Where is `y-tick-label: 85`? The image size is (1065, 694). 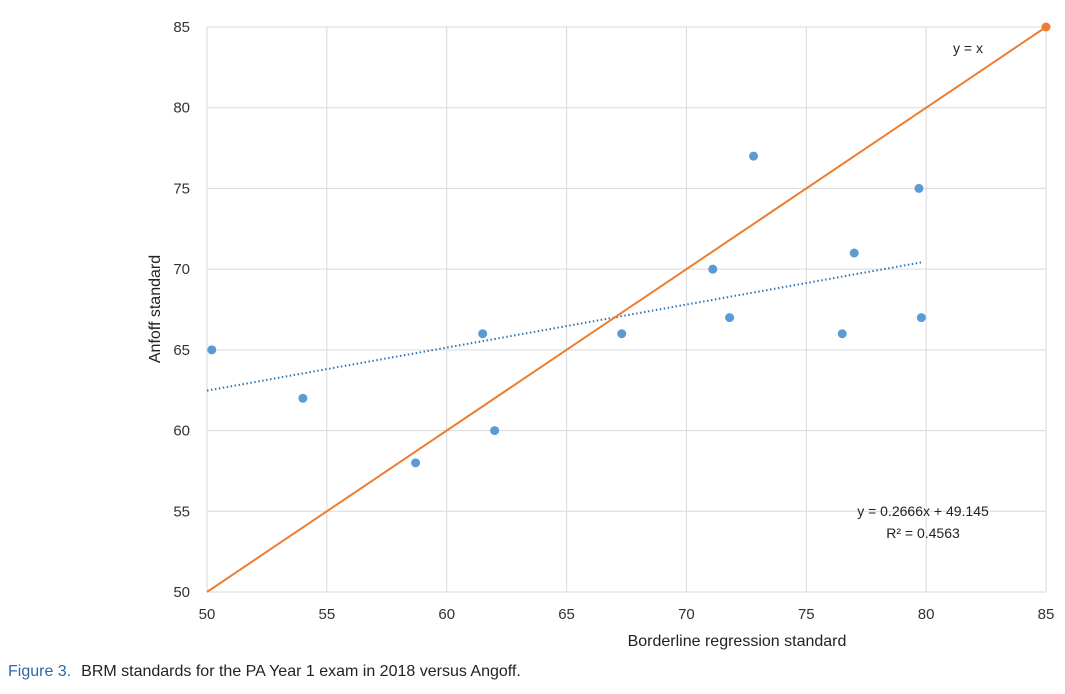 y-tick-label: 85 is located at coordinates (181, 27).